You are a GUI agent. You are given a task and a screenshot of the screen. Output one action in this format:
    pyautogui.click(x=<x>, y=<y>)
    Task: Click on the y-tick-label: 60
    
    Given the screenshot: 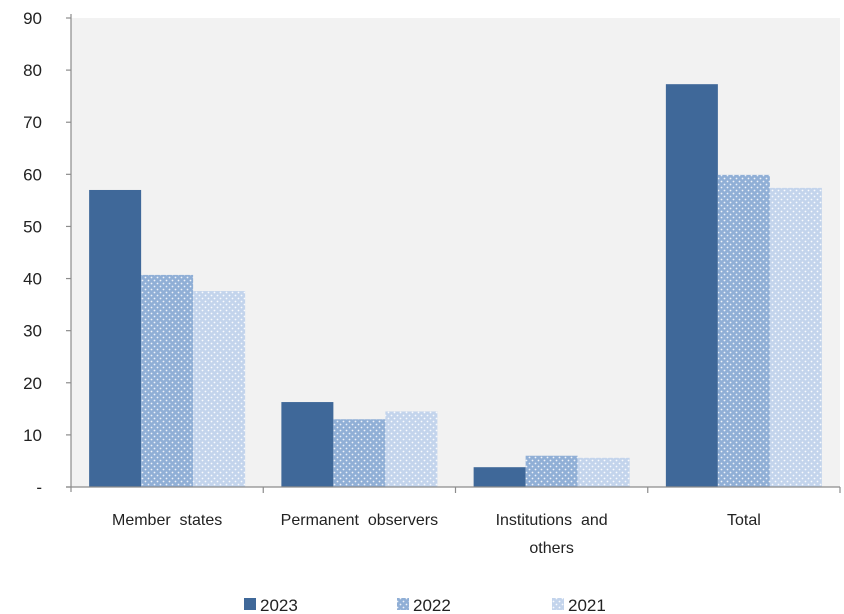 What is the action you would take?
    pyautogui.click(x=32, y=174)
    